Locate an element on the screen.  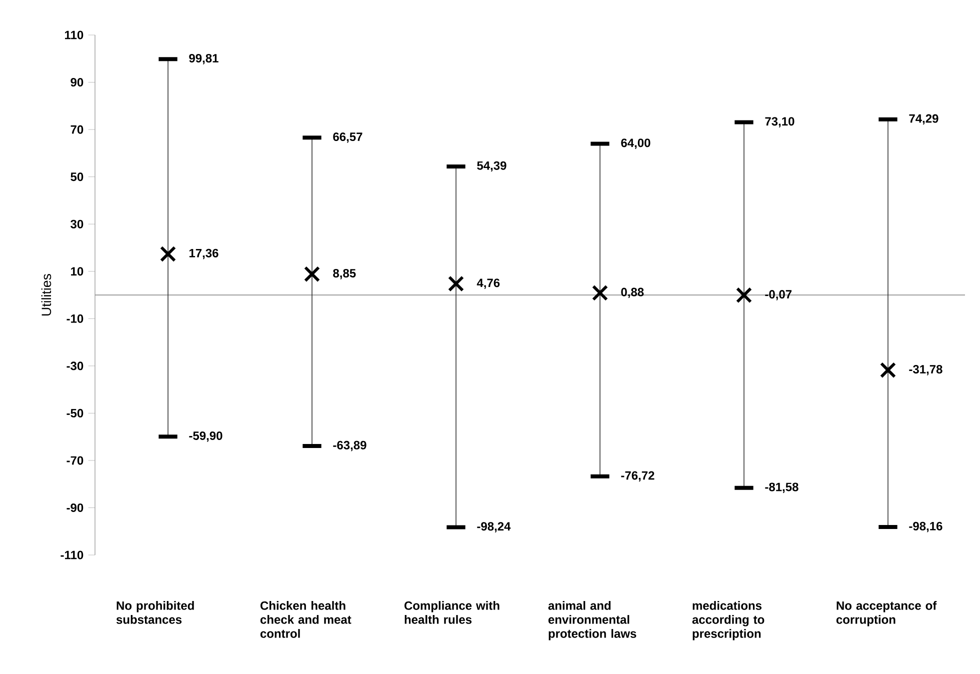
annotation: -76,72 is located at coordinates (637, 476).